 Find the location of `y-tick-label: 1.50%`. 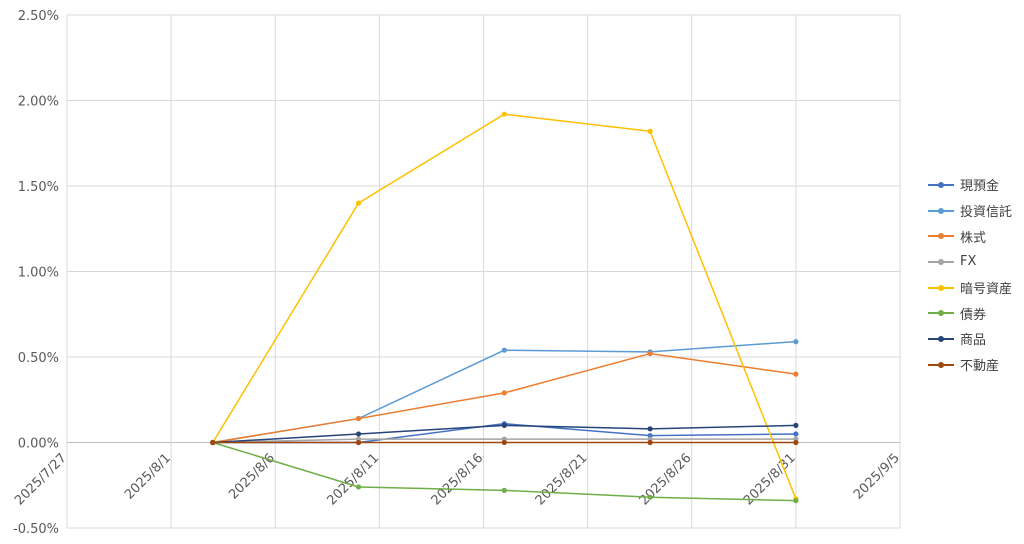

y-tick-label: 1.50% is located at coordinates (38, 187).